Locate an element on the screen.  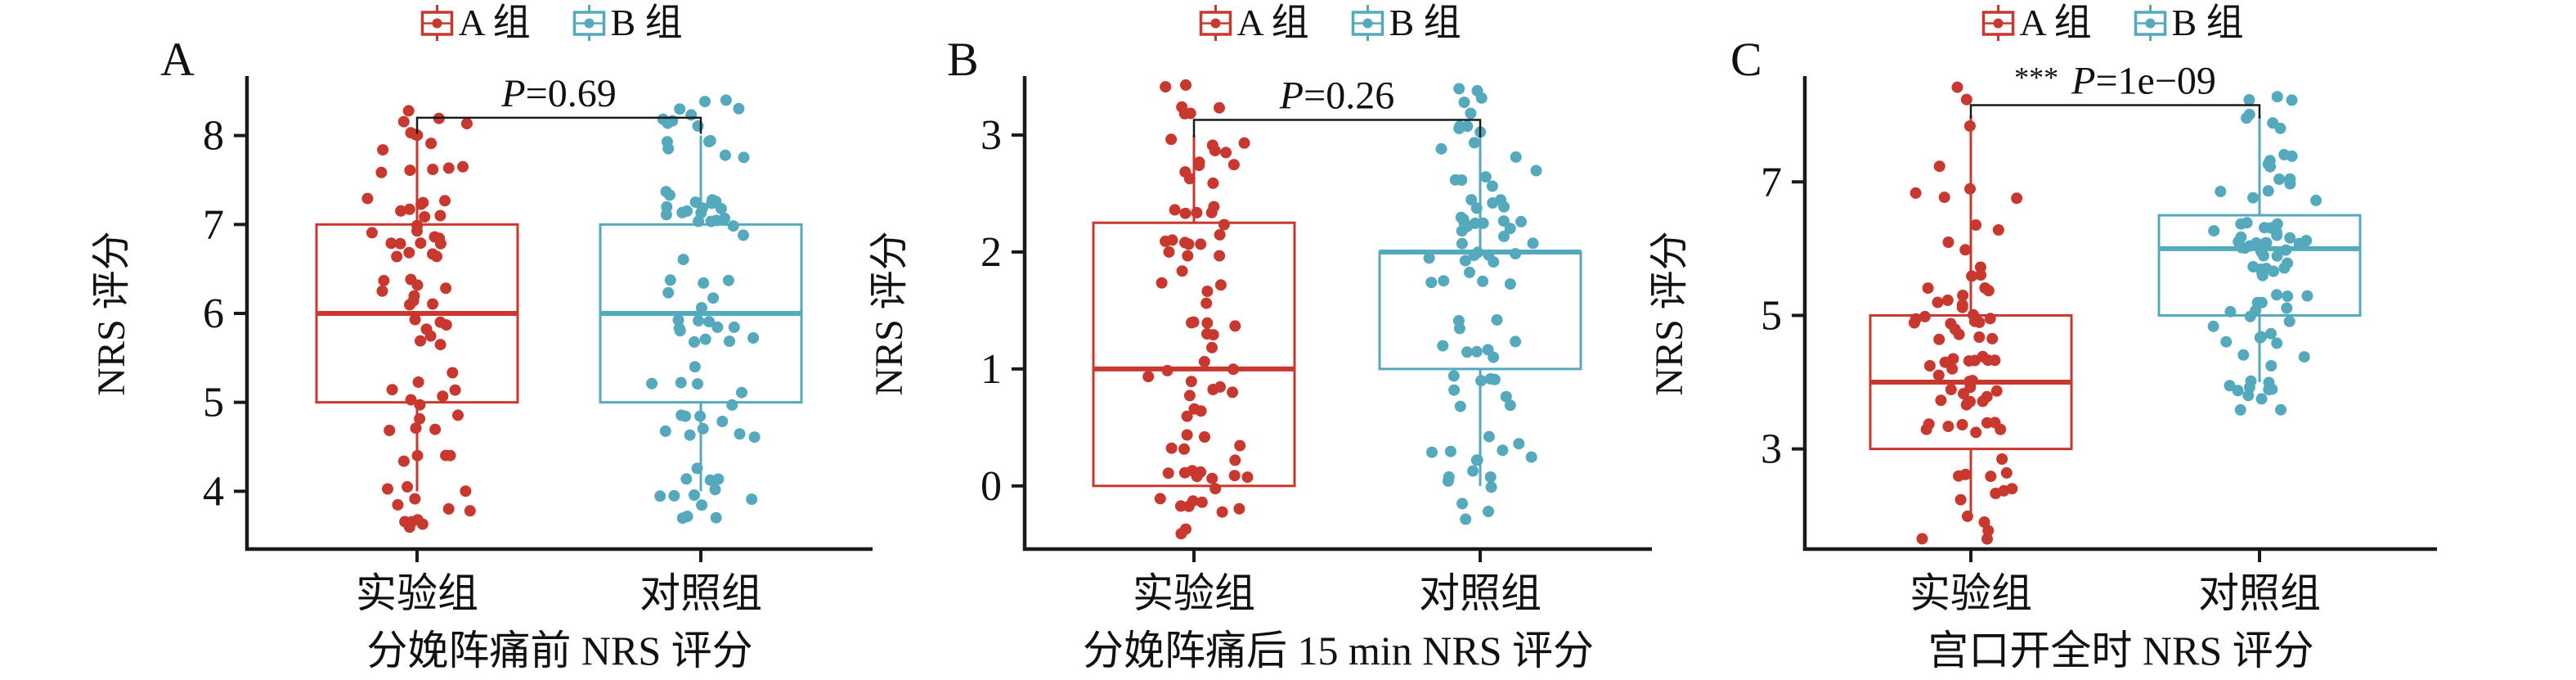
panel-caption: 分娩阵痛后 15 min NRS 评分 is located at coordinates (1338, 651).